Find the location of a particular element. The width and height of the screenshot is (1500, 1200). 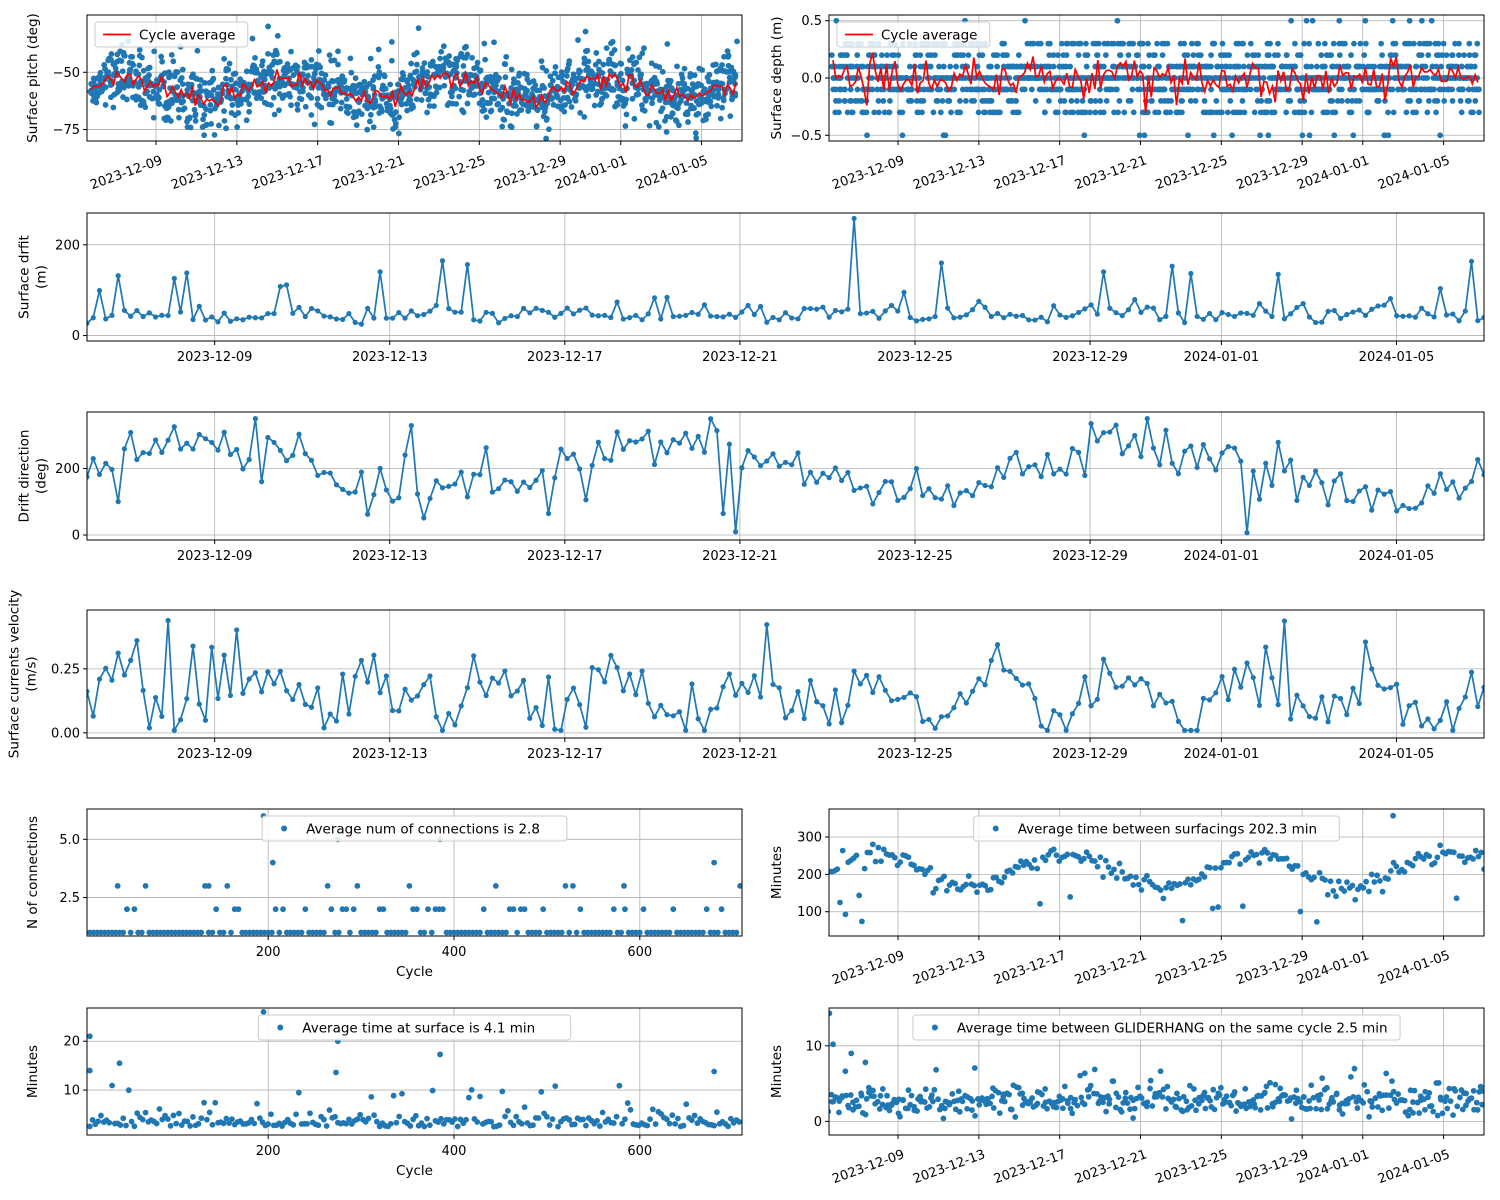

axes-frame is located at coordinates (785, 674).